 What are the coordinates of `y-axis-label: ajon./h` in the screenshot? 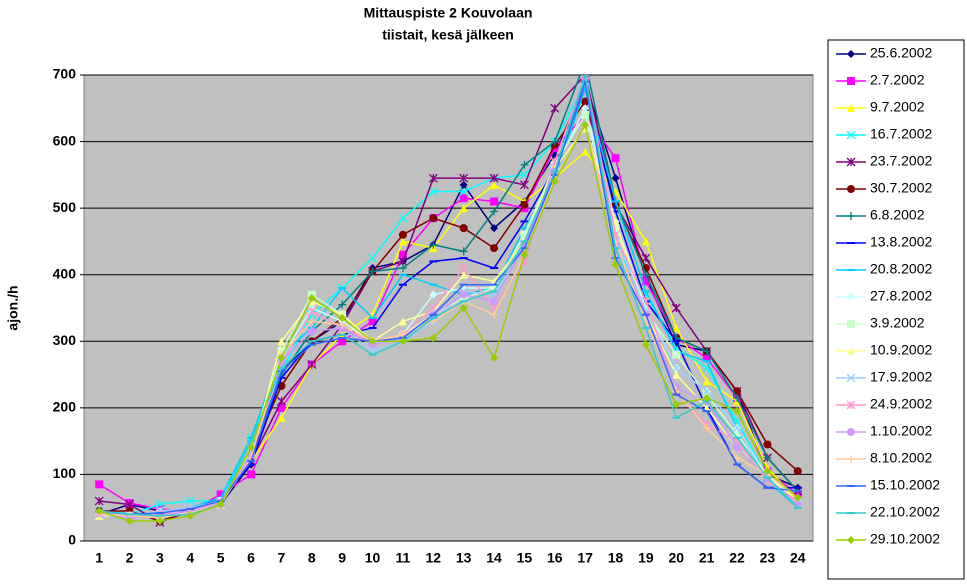 It's located at (13, 307).